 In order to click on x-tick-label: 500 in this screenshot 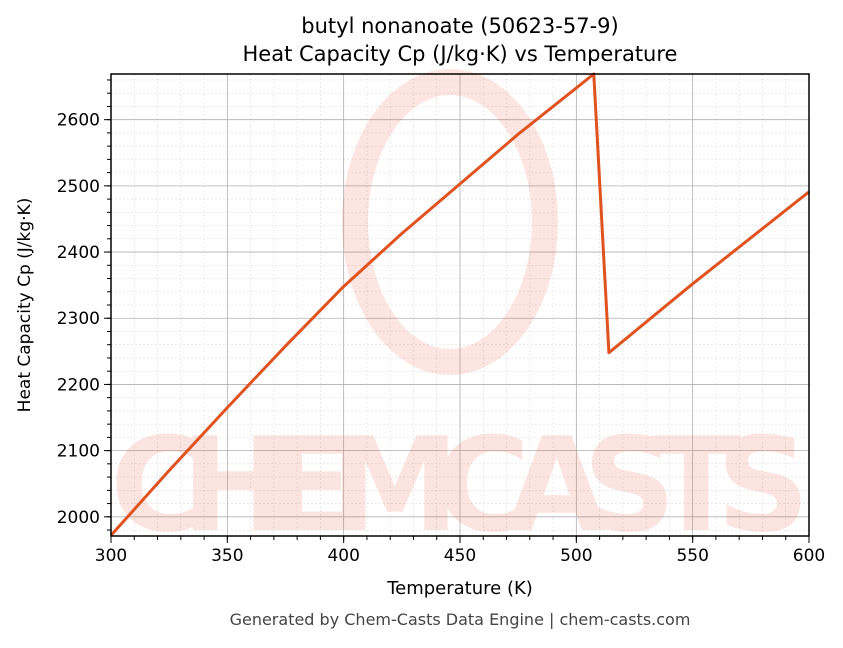, I will do `click(576, 556)`.